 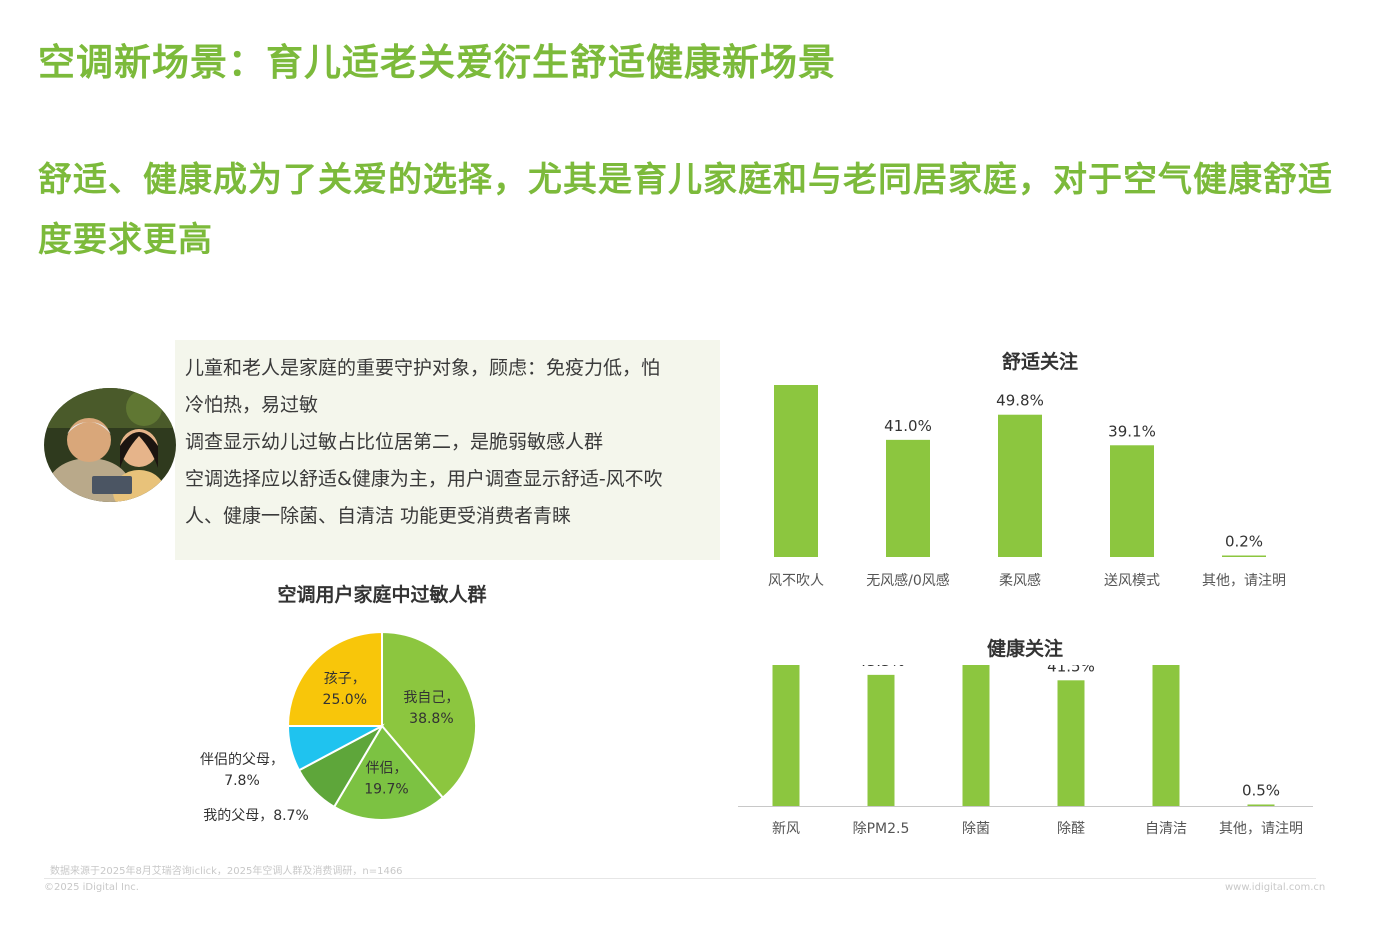 What do you see at coordinates (908, 580) in the screenshot?
I see `category-label: 无风感/0风感` at bounding box center [908, 580].